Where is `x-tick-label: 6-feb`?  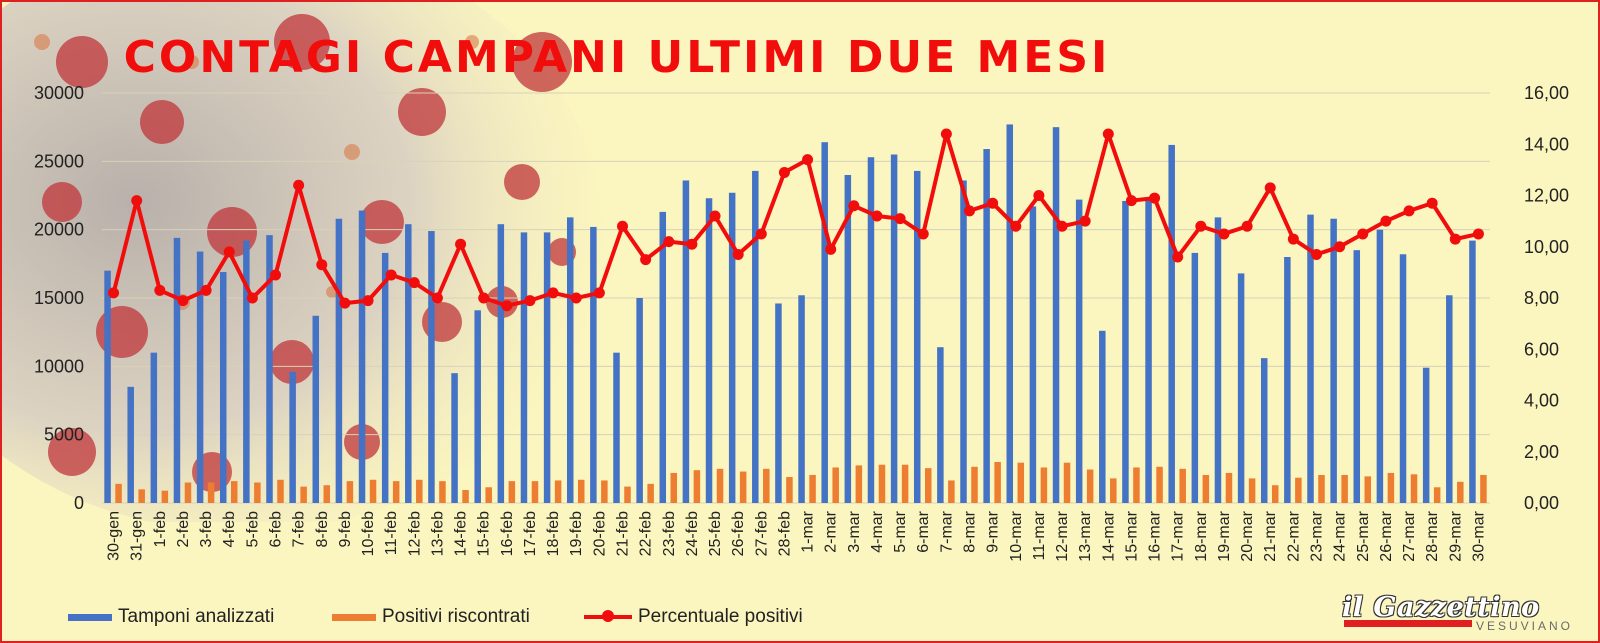
x-tick-label: 6-feb is located at coordinates (276, 529).